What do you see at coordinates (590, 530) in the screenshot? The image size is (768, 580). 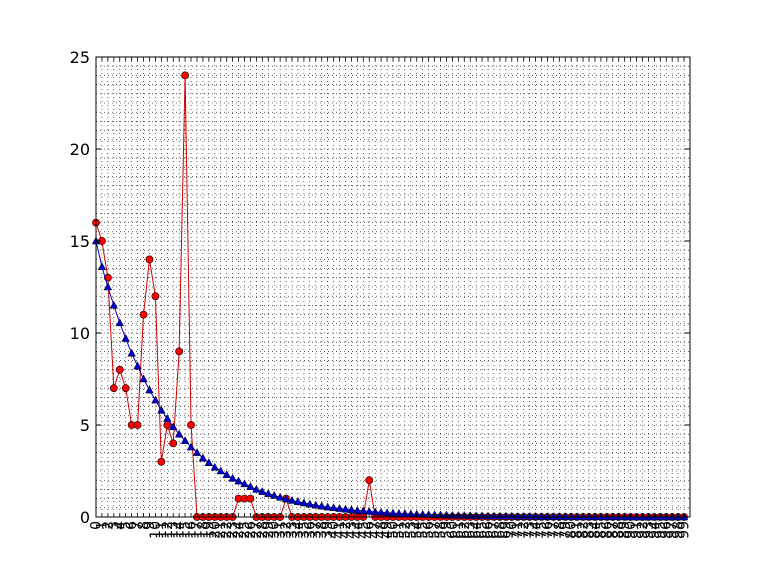 I see `x-tick-label: 83` at bounding box center [590, 530].